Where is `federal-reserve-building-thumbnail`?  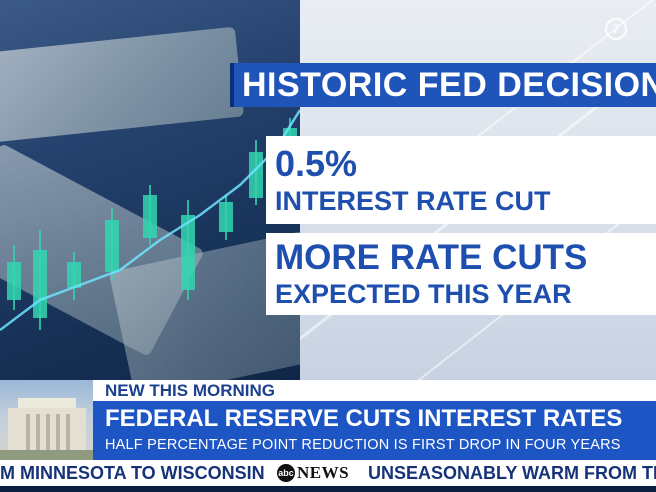
federal-reserve-building-thumbnail is located at coordinates (46, 420).